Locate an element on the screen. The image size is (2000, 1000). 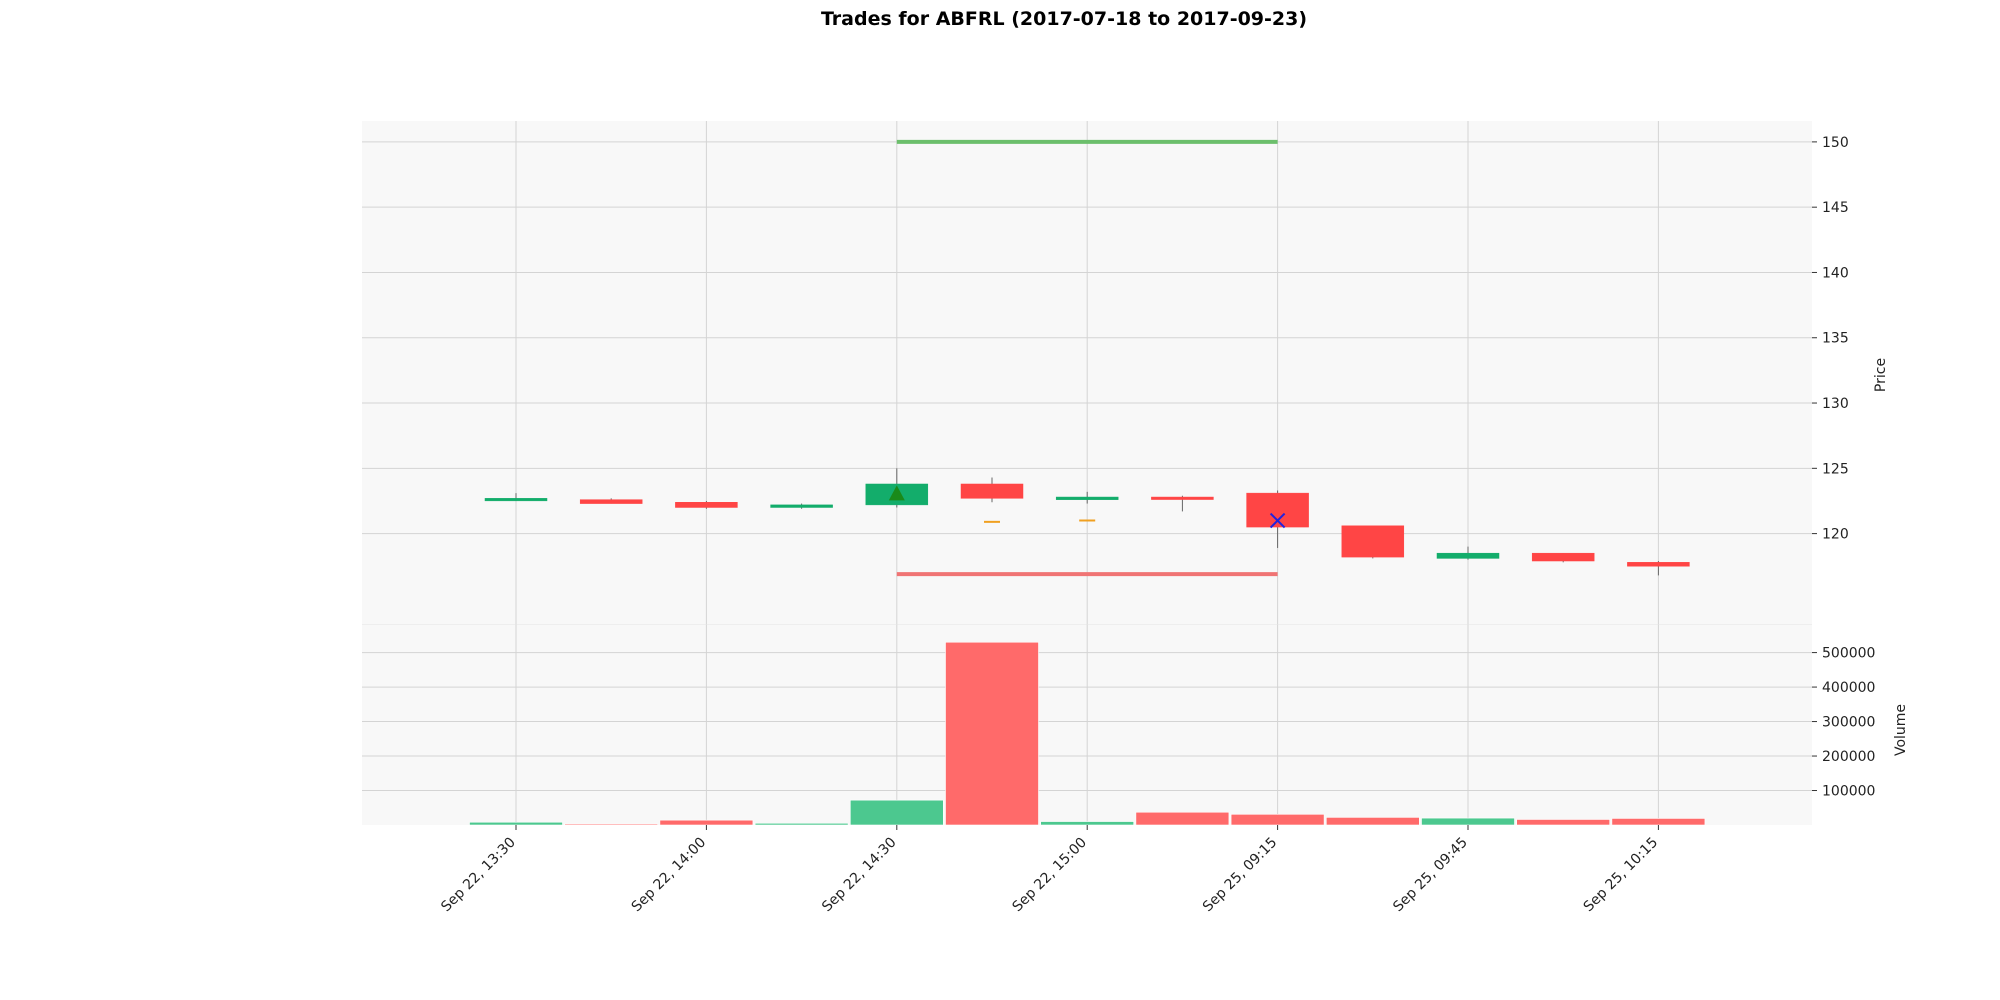
volume-tick-label: 200000 is located at coordinates (1848, 757).